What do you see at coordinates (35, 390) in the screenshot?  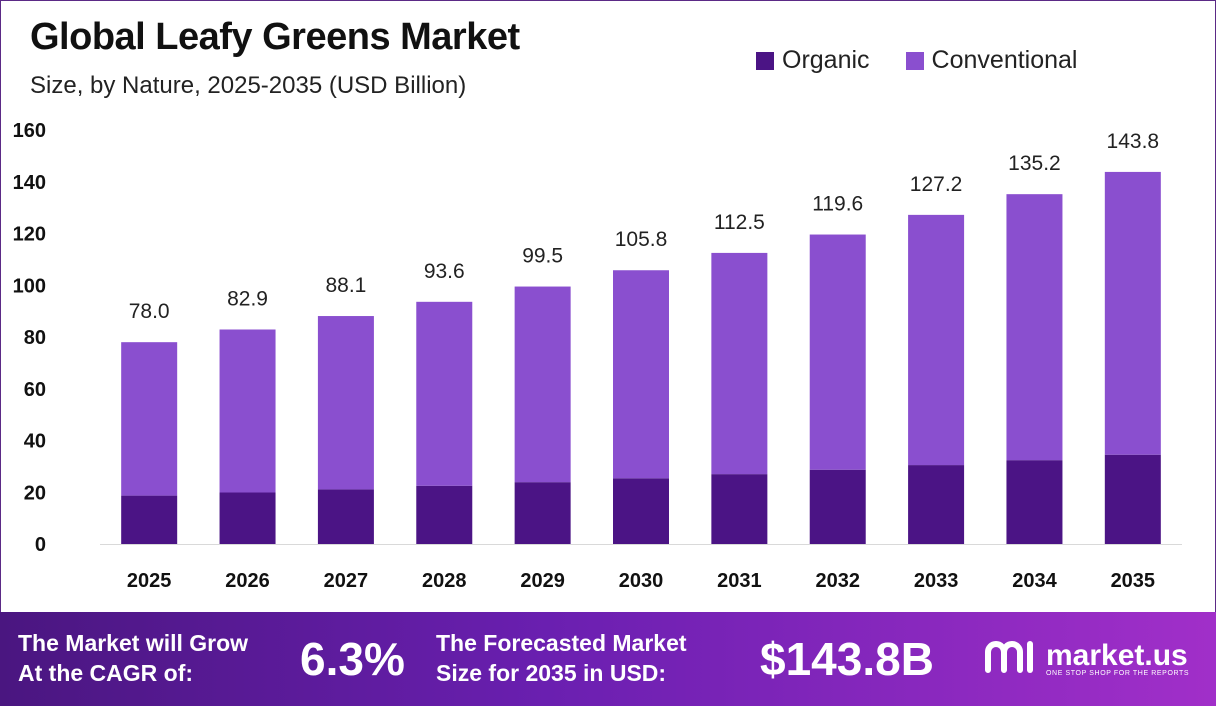 I see `y-tick-label: 60` at bounding box center [35, 390].